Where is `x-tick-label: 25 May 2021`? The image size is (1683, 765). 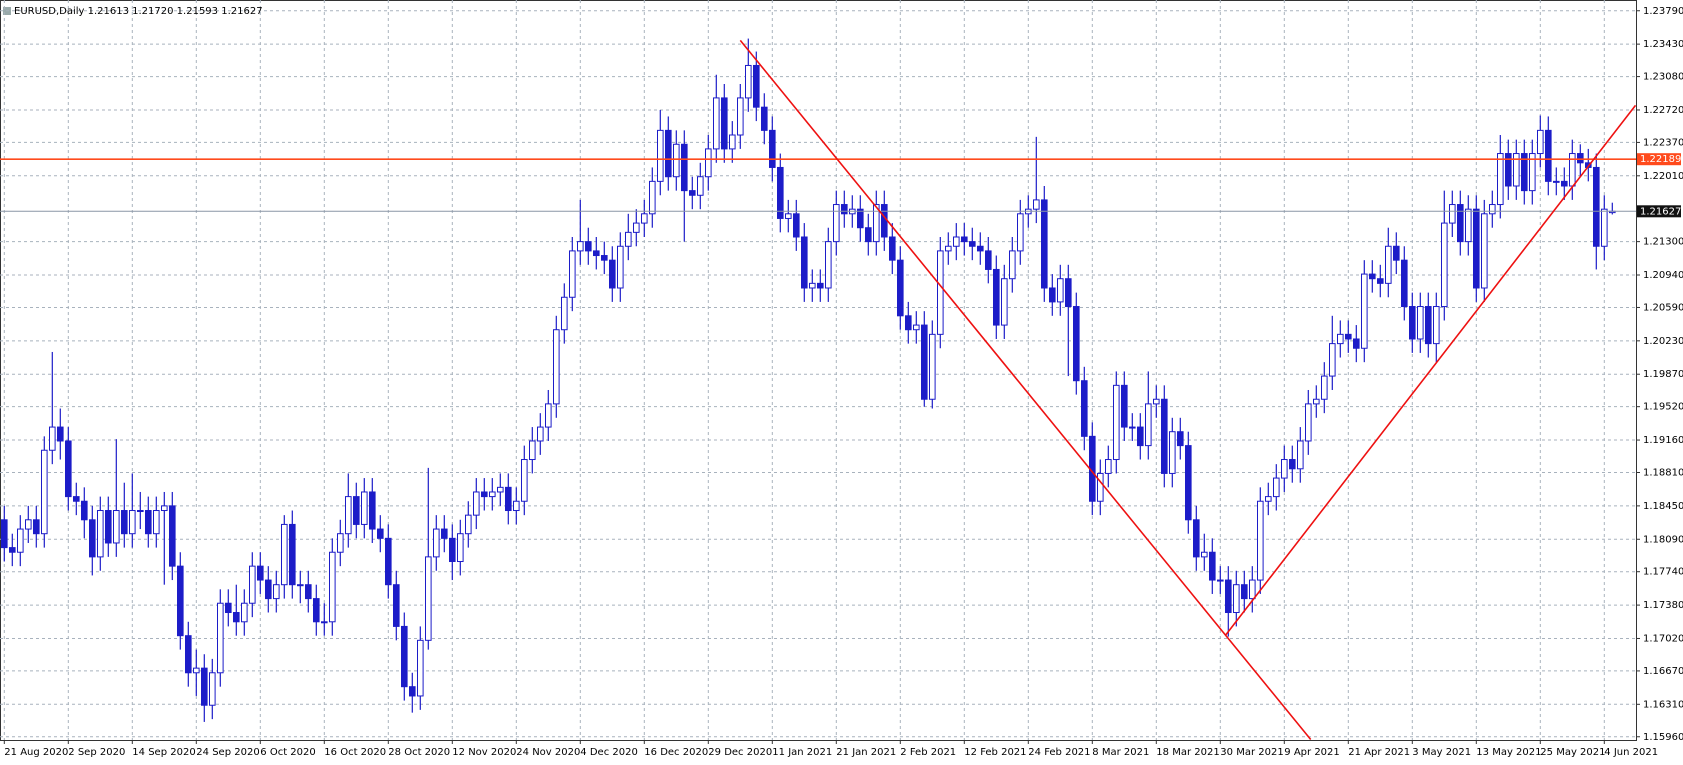 x-tick-label: 25 May 2021 is located at coordinates (1572, 752).